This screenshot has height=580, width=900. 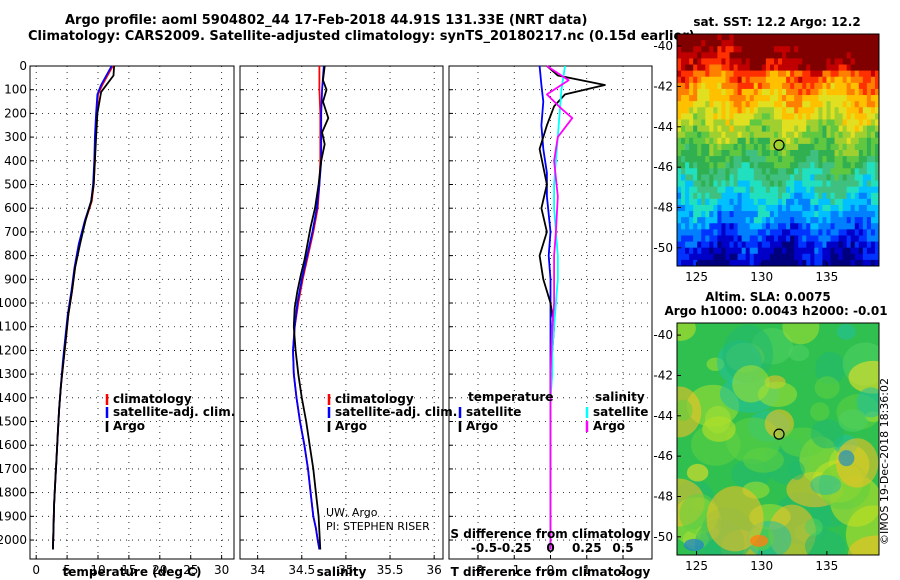 I want to click on sla-blob, so click(x=779, y=424).